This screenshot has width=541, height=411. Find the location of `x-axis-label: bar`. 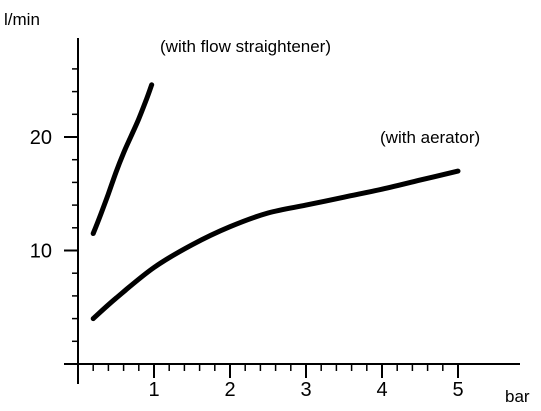

x-axis-label: bar is located at coordinates (517, 396).